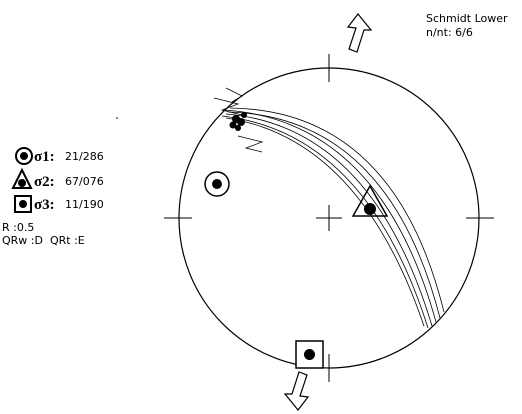 Image resolution: width=522 pixels, height=414 pixels. What do you see at coordinates (44, 182) in the screenshot?
I see `legend-label: σ2:` at bounding box center [44, 182].